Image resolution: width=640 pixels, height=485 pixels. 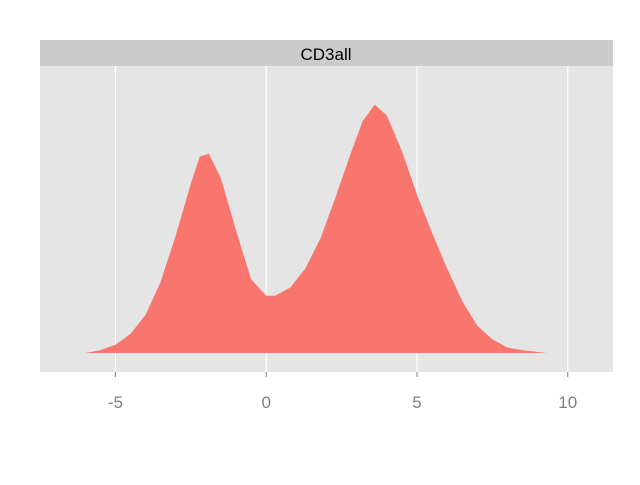 I want to click on x-tick-label-2: 5, so click(x=416, y=402).